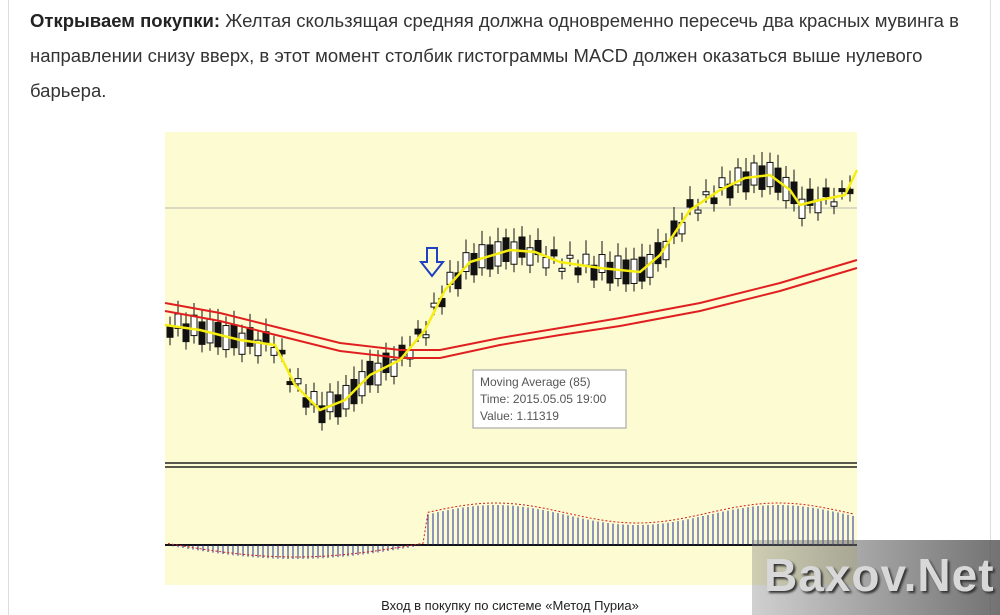 This screenshot has height=615, width=1000. Describe the element at coordinates (879, 575) in the screenshot. I see `watermark-text: Baxov.Net` at that location.